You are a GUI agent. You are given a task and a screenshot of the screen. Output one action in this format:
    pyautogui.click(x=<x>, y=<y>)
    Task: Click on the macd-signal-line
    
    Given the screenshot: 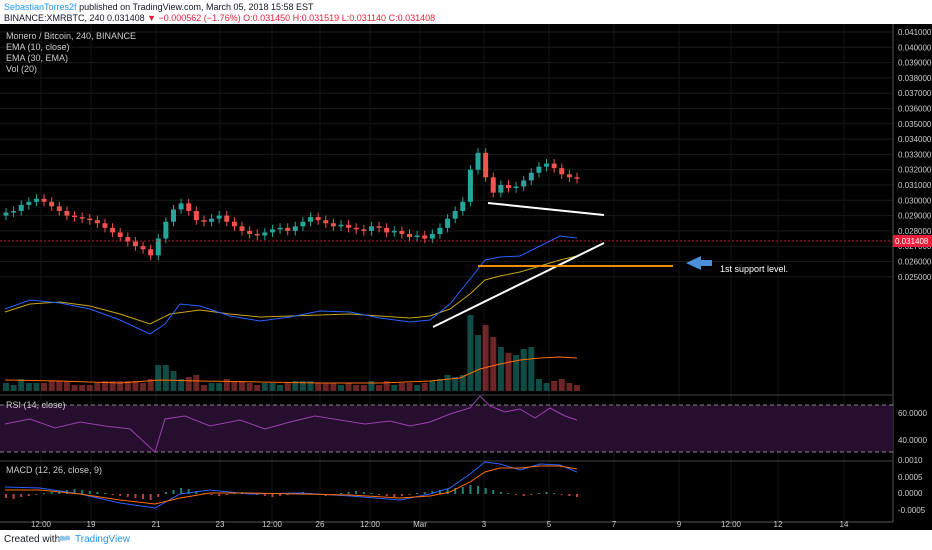 What is the action you would take?
    pyautogui.click(x=291, y=485)
    